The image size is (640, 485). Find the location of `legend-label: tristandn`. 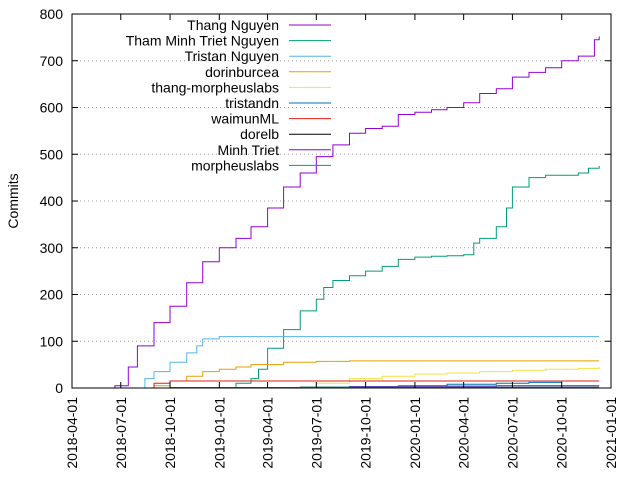

legend-label: tristandn is located at coordinates (252, 103).